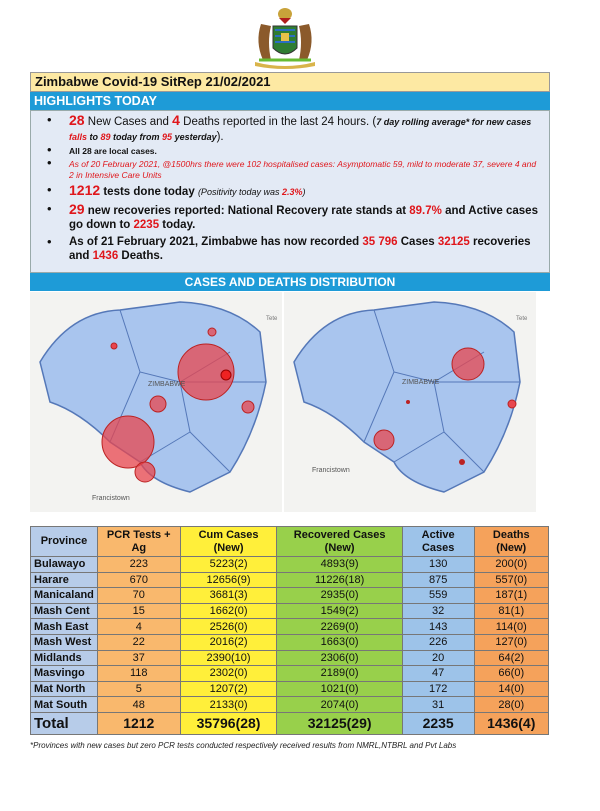 The image size is (600, 811). What do you see at coordinates (138, 673) in the screenshot?
I see `value-cell: 118` at bounding box center [138, 673].